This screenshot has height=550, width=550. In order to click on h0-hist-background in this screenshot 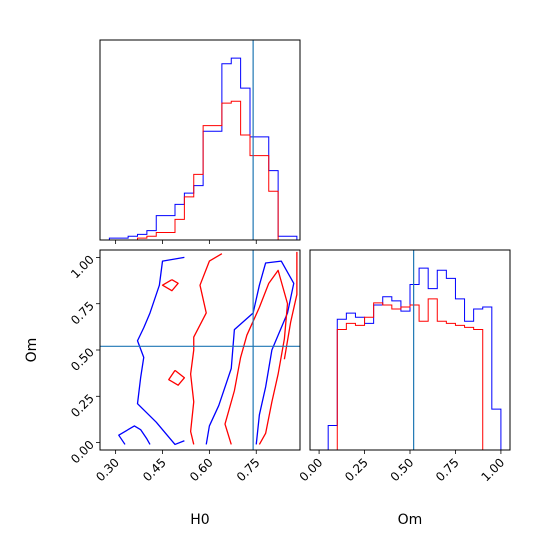, I will do `click(200, 140)`.